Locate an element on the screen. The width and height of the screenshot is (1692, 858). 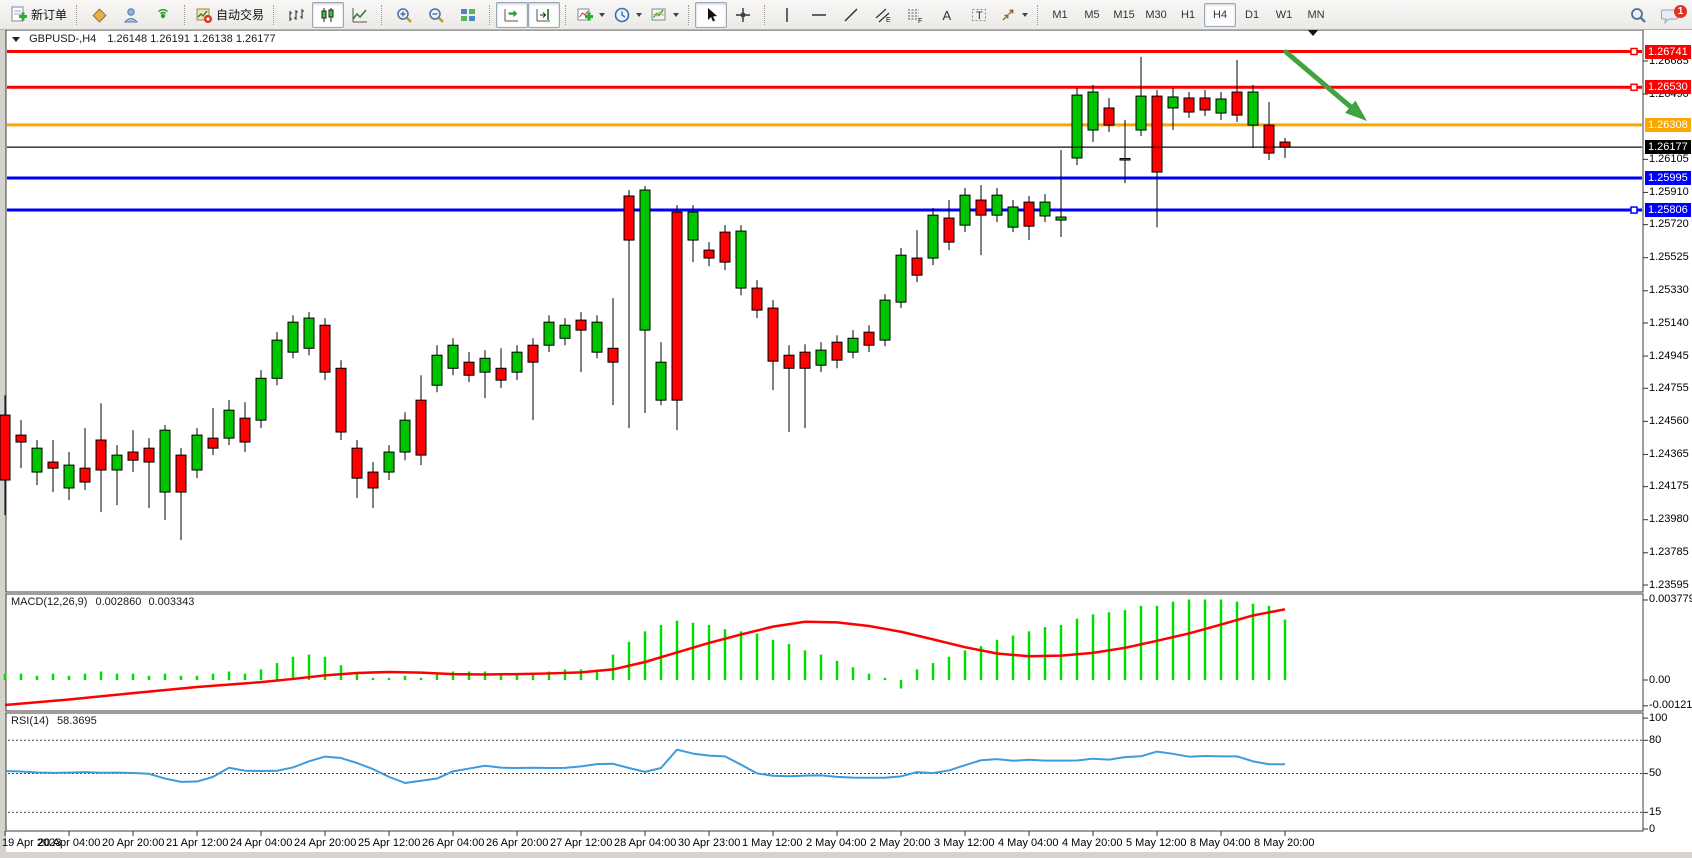
signal-button is located at coordinates (163, 15).